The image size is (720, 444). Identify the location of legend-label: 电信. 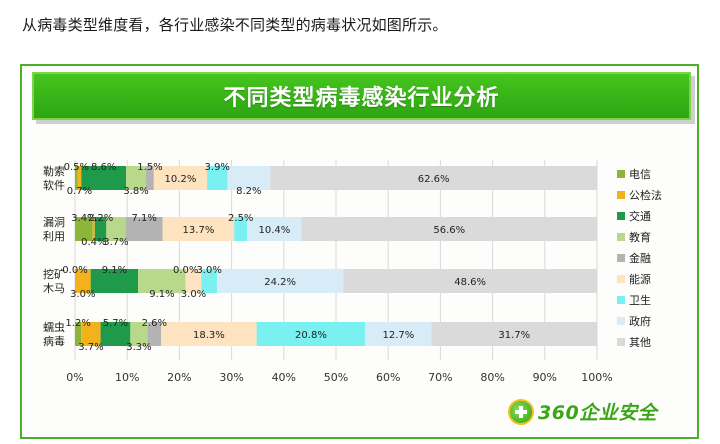
(640, 174).